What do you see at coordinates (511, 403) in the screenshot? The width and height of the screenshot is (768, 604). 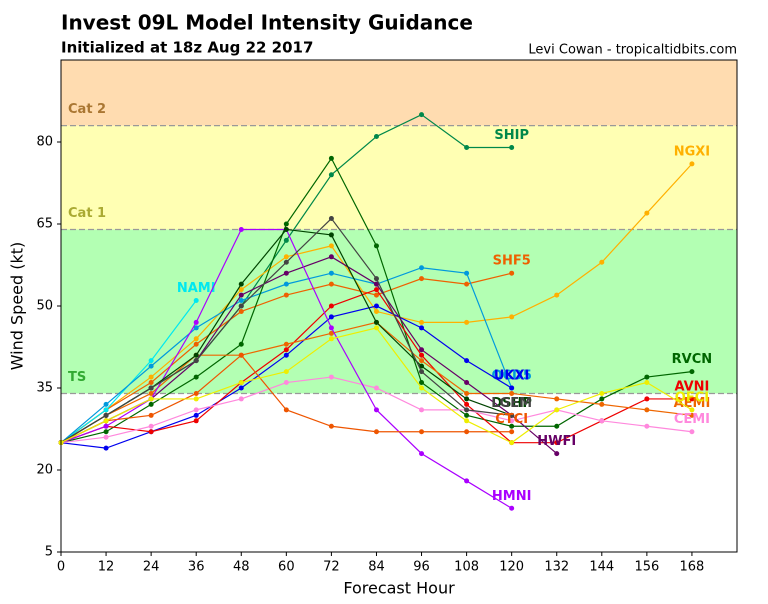 I see `series-label: DSHP` at bounding box center [511, 403].